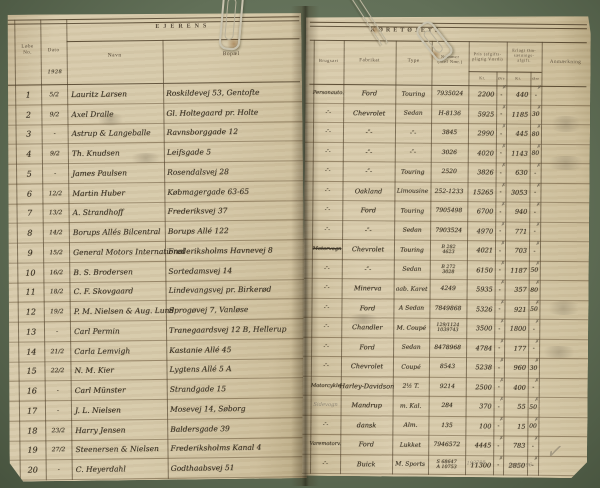 The width and height of the screenshot is (600, 488). Describe the element at coordinates (114, 55) in the screenshot. I see `column-header-navn: Navn` at that location.